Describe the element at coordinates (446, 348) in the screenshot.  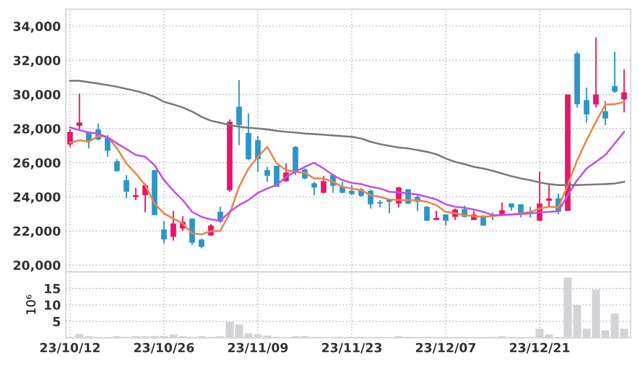
I see `x-tick-label: 23/12/07` at that location.